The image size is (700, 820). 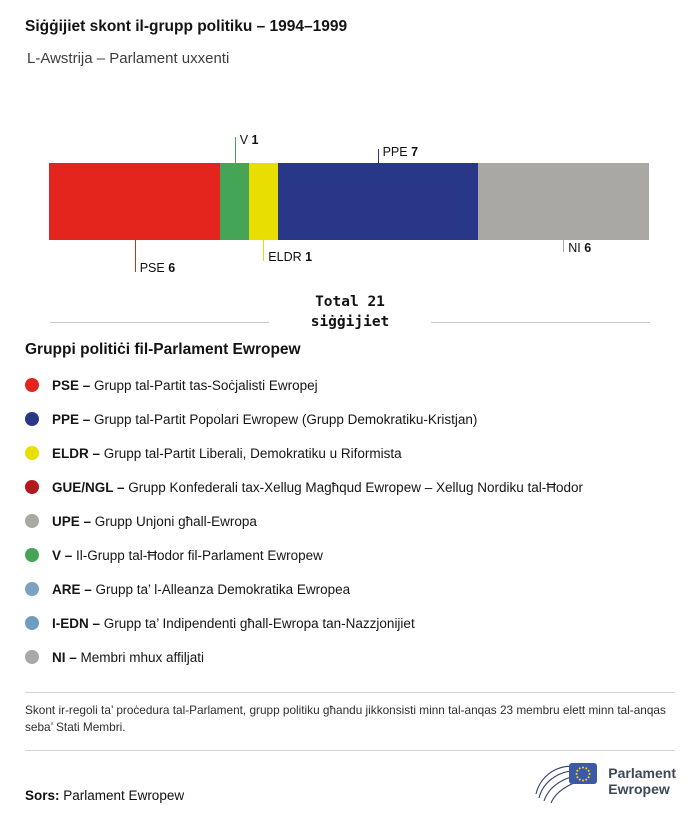 What do you see at coordinates (355, 657) in the screenshot?
I see `legend-item-ni: NI – Membri mhux affiljati` at bounding box center [355, 657].